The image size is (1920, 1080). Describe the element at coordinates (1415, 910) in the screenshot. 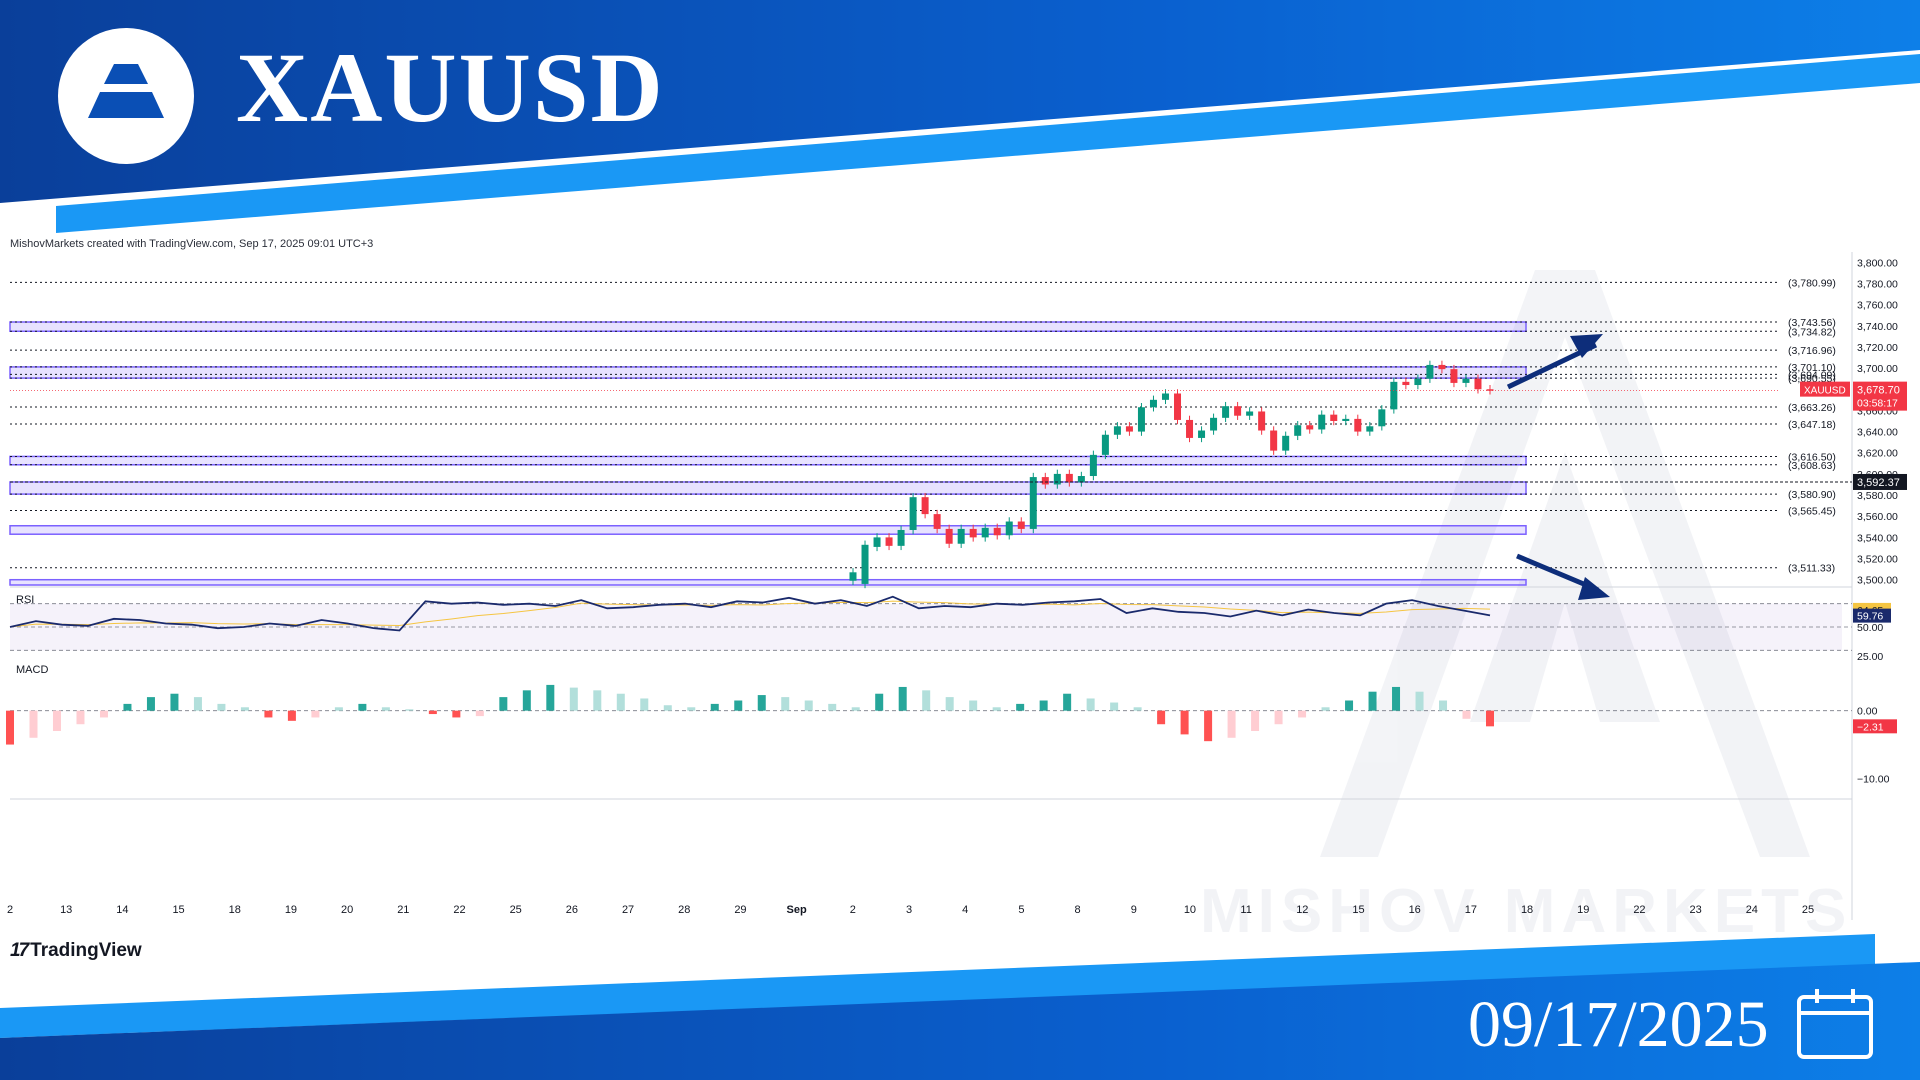

I see `time-tick-label: 16` at that location.